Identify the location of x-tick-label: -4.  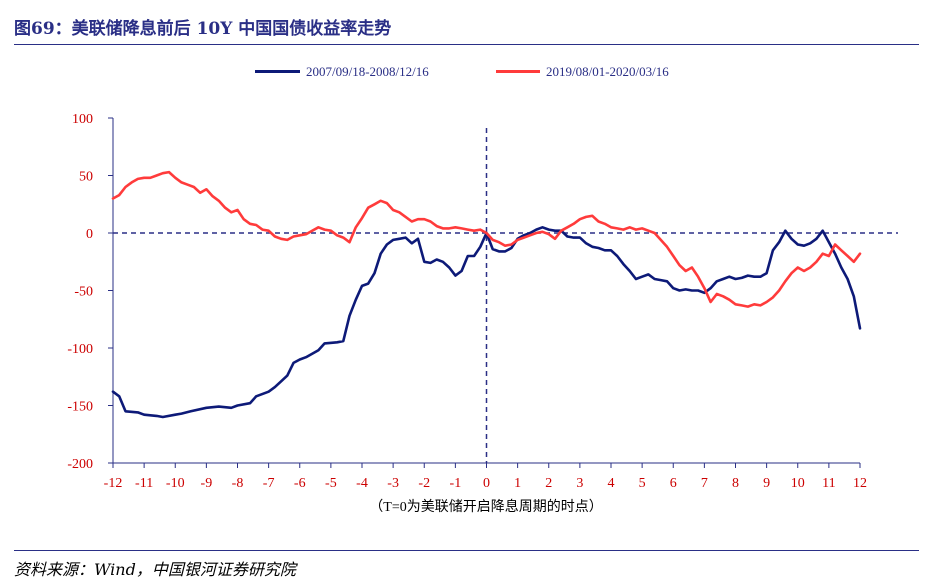
(362, 483).